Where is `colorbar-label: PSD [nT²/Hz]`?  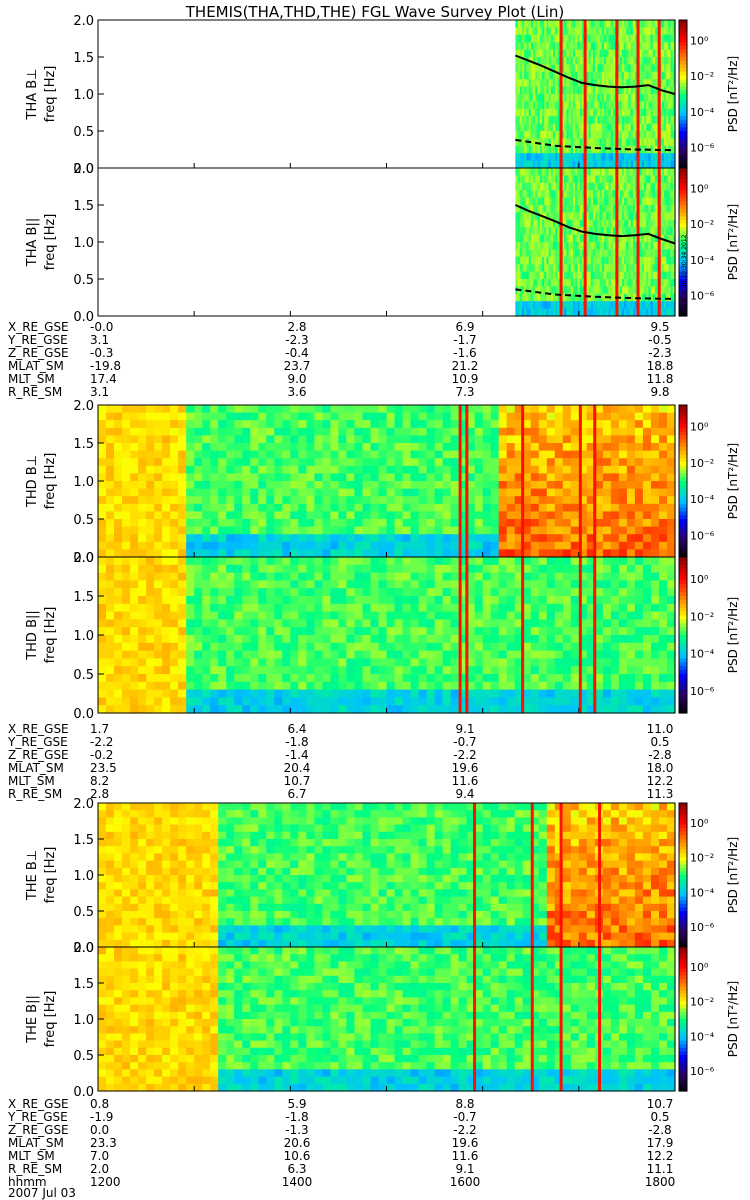
colorbar-label: PSD [nT²/Hz] is located at coordinates (733, 481).